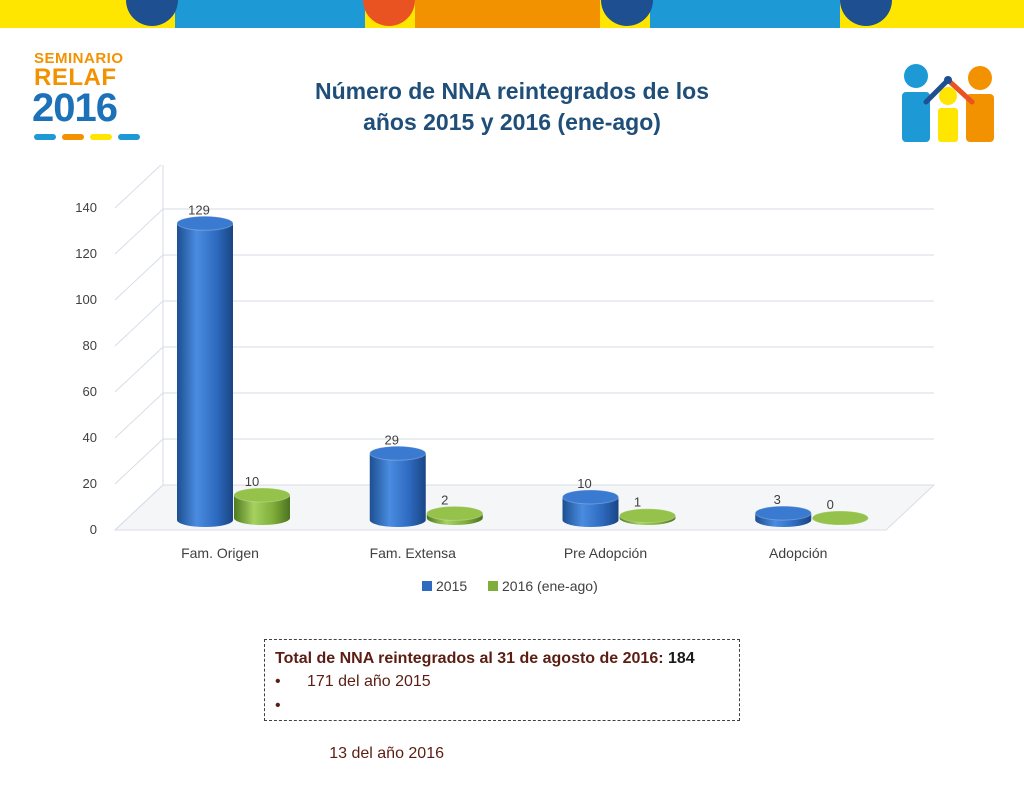 The width and height of the screenshot is (1024, 790). I want to click on summary-total-value: 184, so click(681, 658).